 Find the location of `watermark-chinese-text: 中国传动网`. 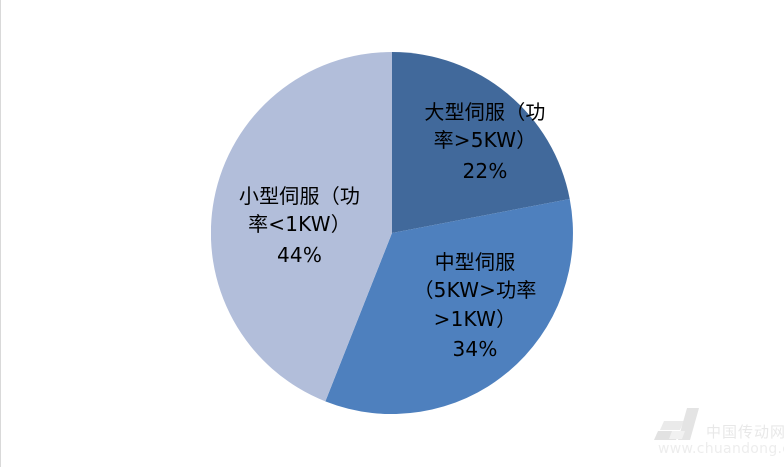

watermark-chinese-text: 中国传动网 is located at coordinates (745, 432).